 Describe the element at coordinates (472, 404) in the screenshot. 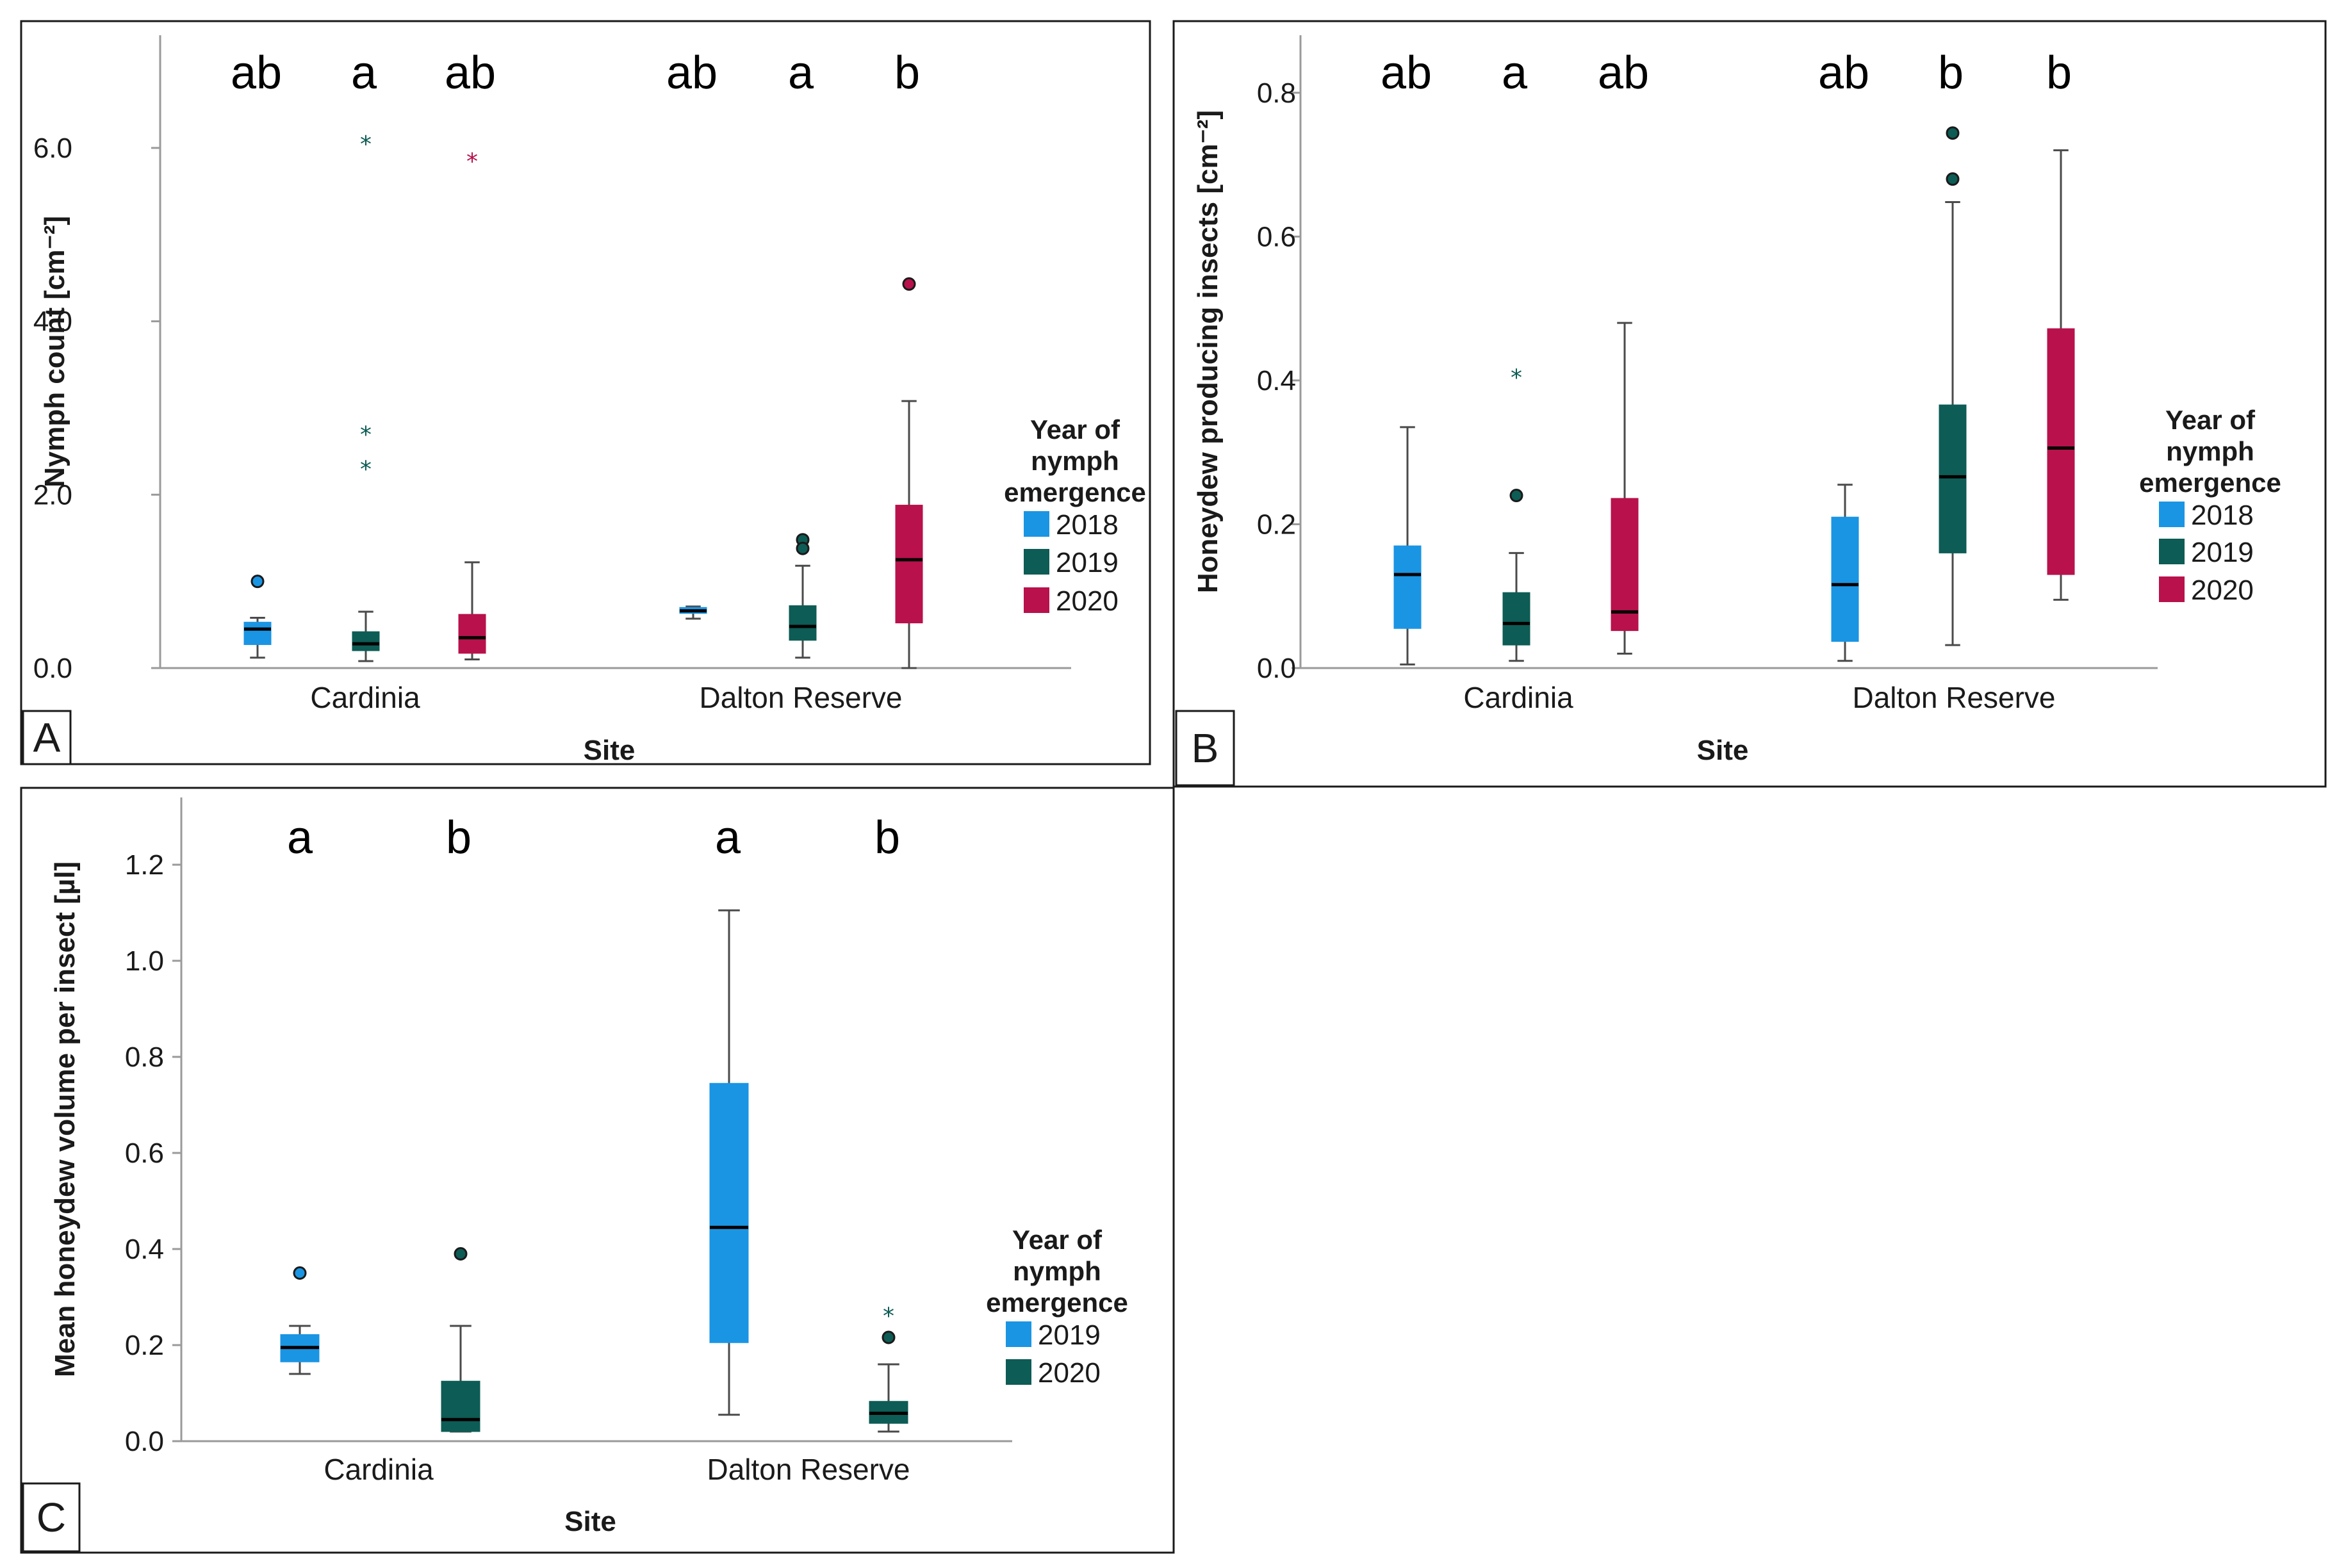

I see `box-2020-cardinia: *` at that location.